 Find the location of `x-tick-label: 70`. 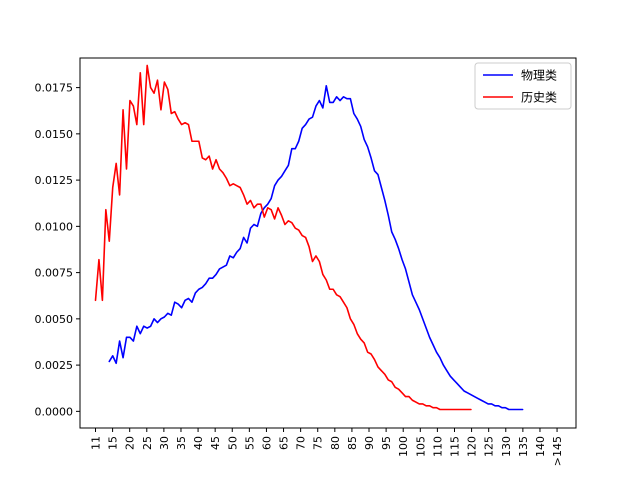

x-tick-label: 70 is located at coordinates (301, 443).